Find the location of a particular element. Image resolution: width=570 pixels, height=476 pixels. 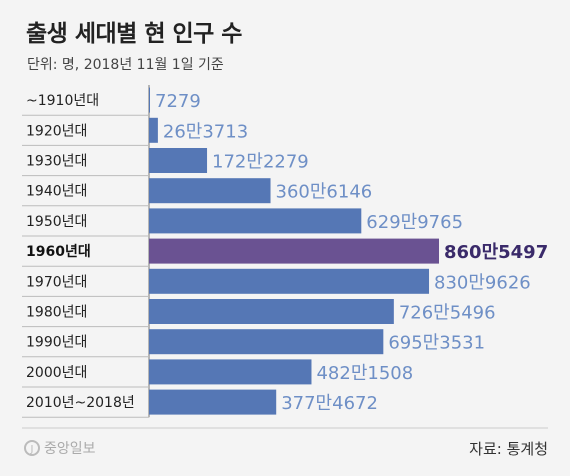

value-label: 629만9765 is located at coordinates (414, 222).